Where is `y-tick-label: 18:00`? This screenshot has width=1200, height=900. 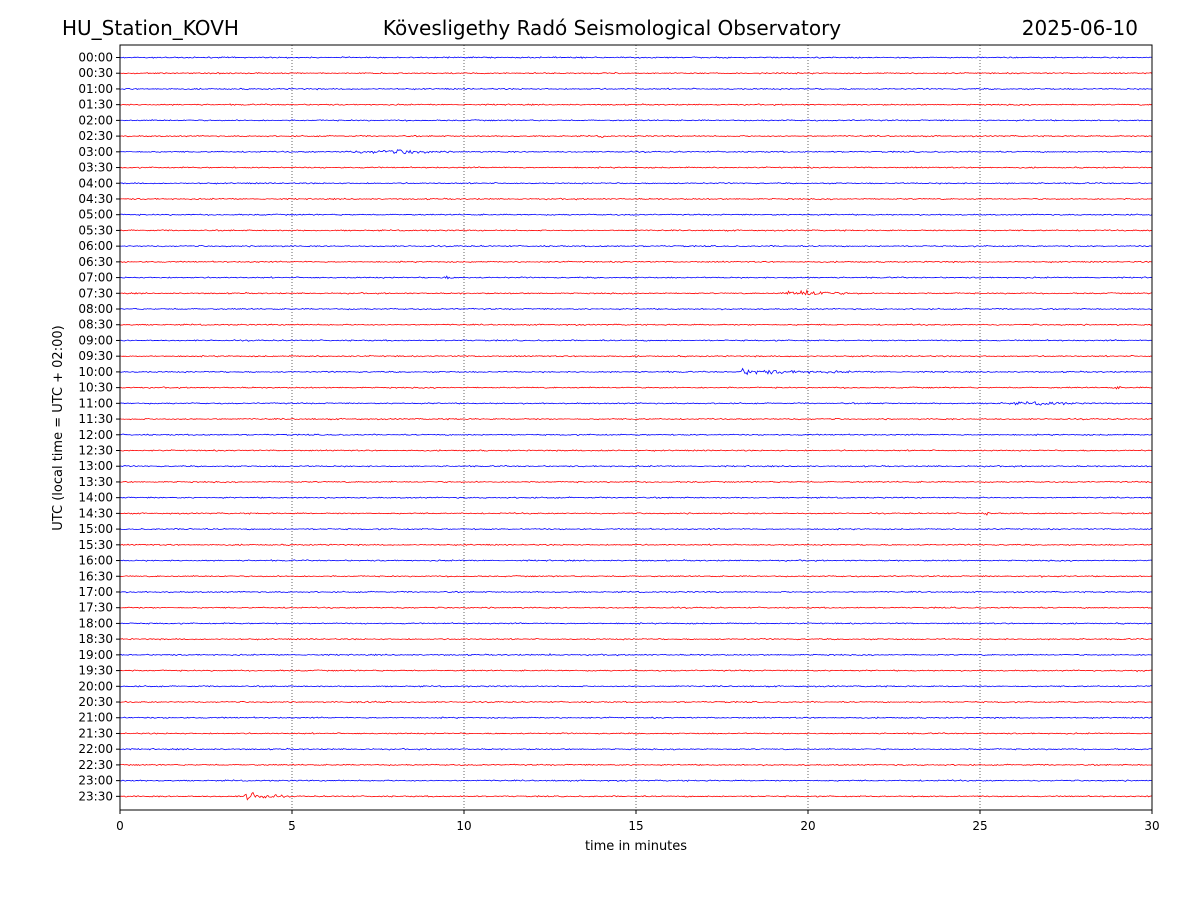 y-tick-label: 18:00 is located at coordinates (95, 623).